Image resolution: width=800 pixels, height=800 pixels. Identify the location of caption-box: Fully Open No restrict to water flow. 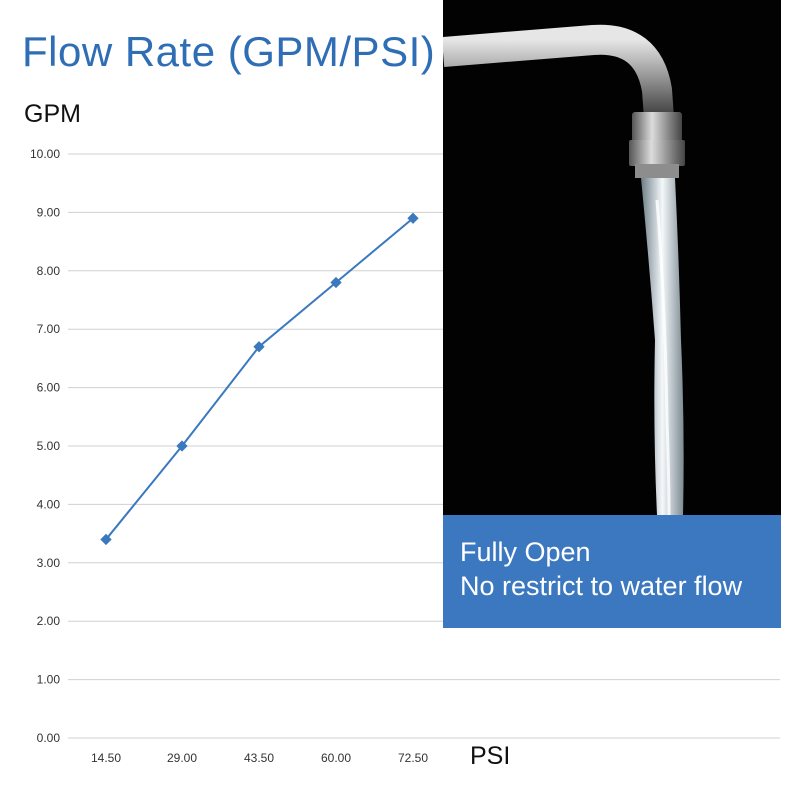
(612, 571).